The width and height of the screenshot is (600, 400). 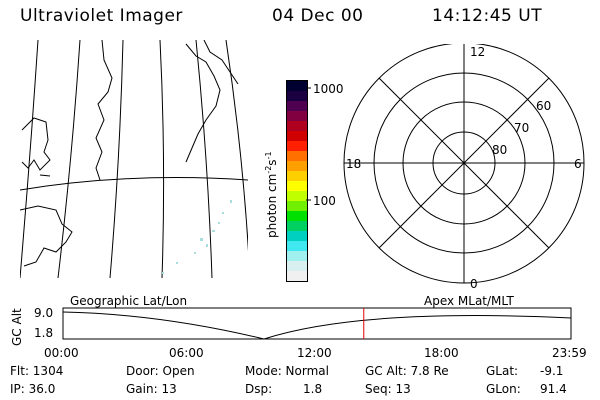 What do you see at coordinates (552, 371) in the screenshot?
I see `glat-value: -9.1` at bounding box center [552, 371].